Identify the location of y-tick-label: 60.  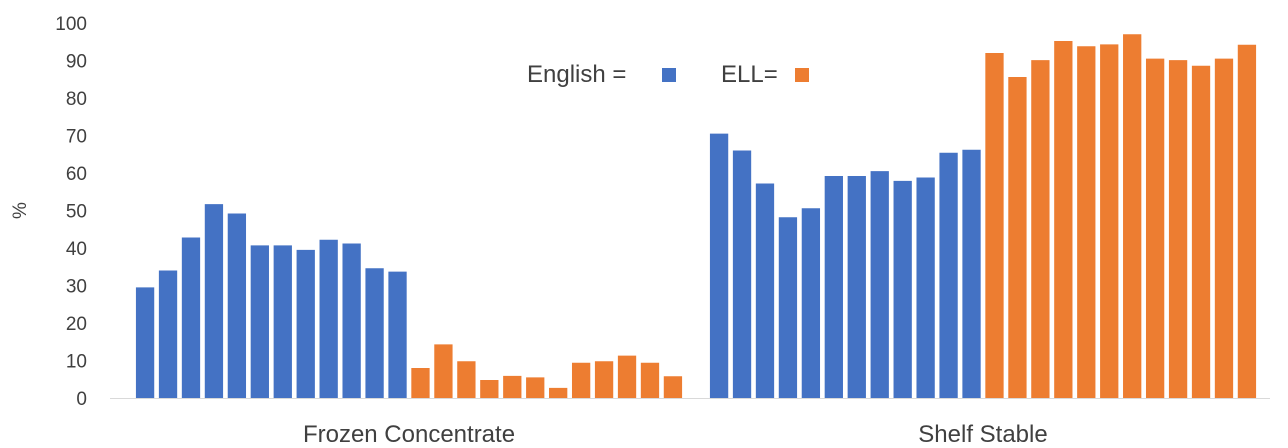
(76, 174).